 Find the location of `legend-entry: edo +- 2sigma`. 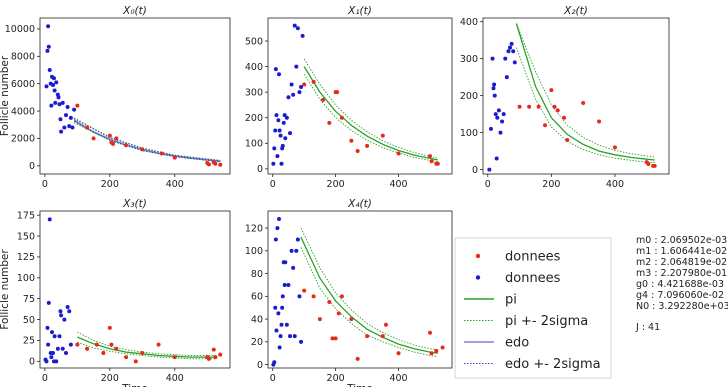

legend-entry: edo +- 2sigma is located at coordinates (532, 364).